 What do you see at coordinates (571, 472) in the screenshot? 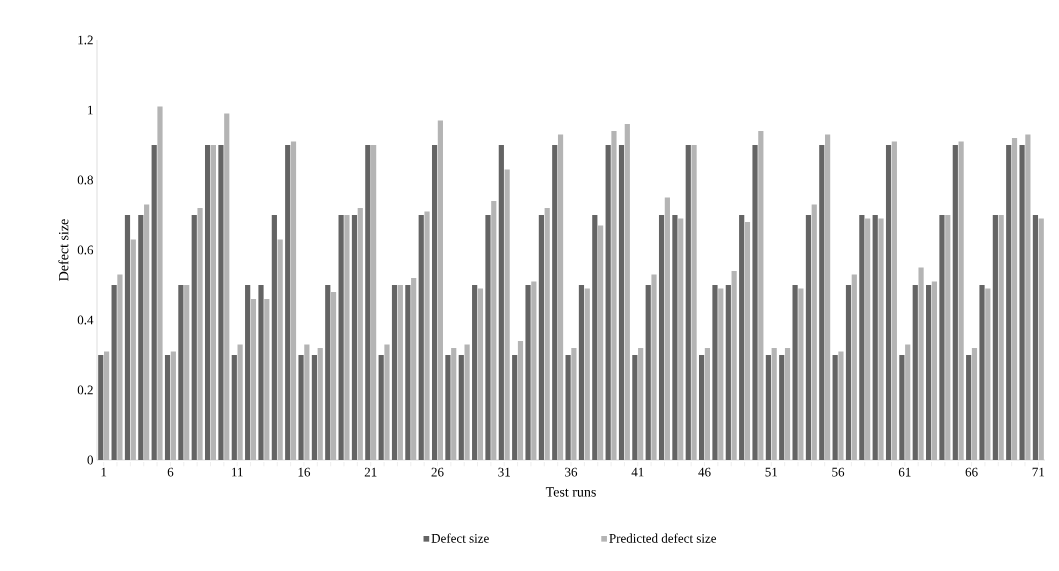
I see `x-tick-label: 36` at bounding box center [571, 472].